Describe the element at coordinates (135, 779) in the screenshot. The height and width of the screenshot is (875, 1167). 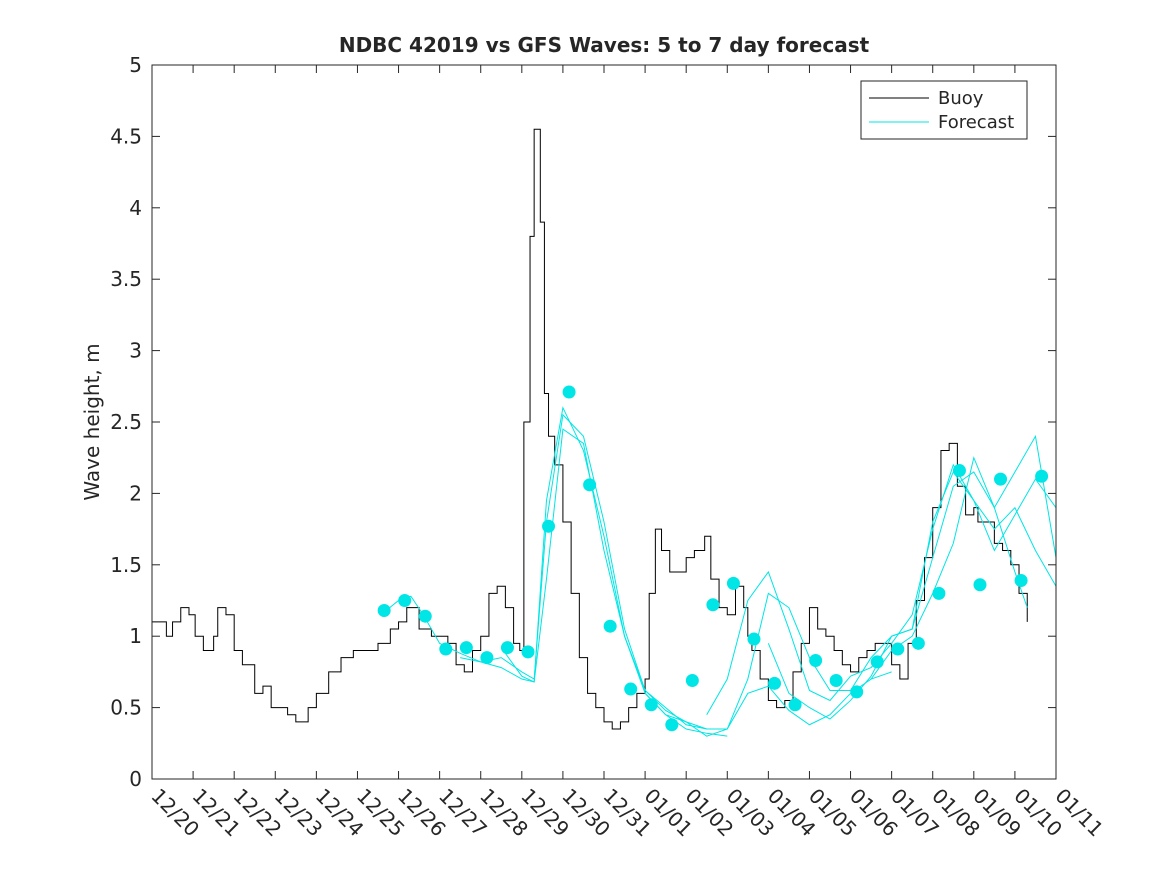
I see `y-tick-label: 0` at that location.